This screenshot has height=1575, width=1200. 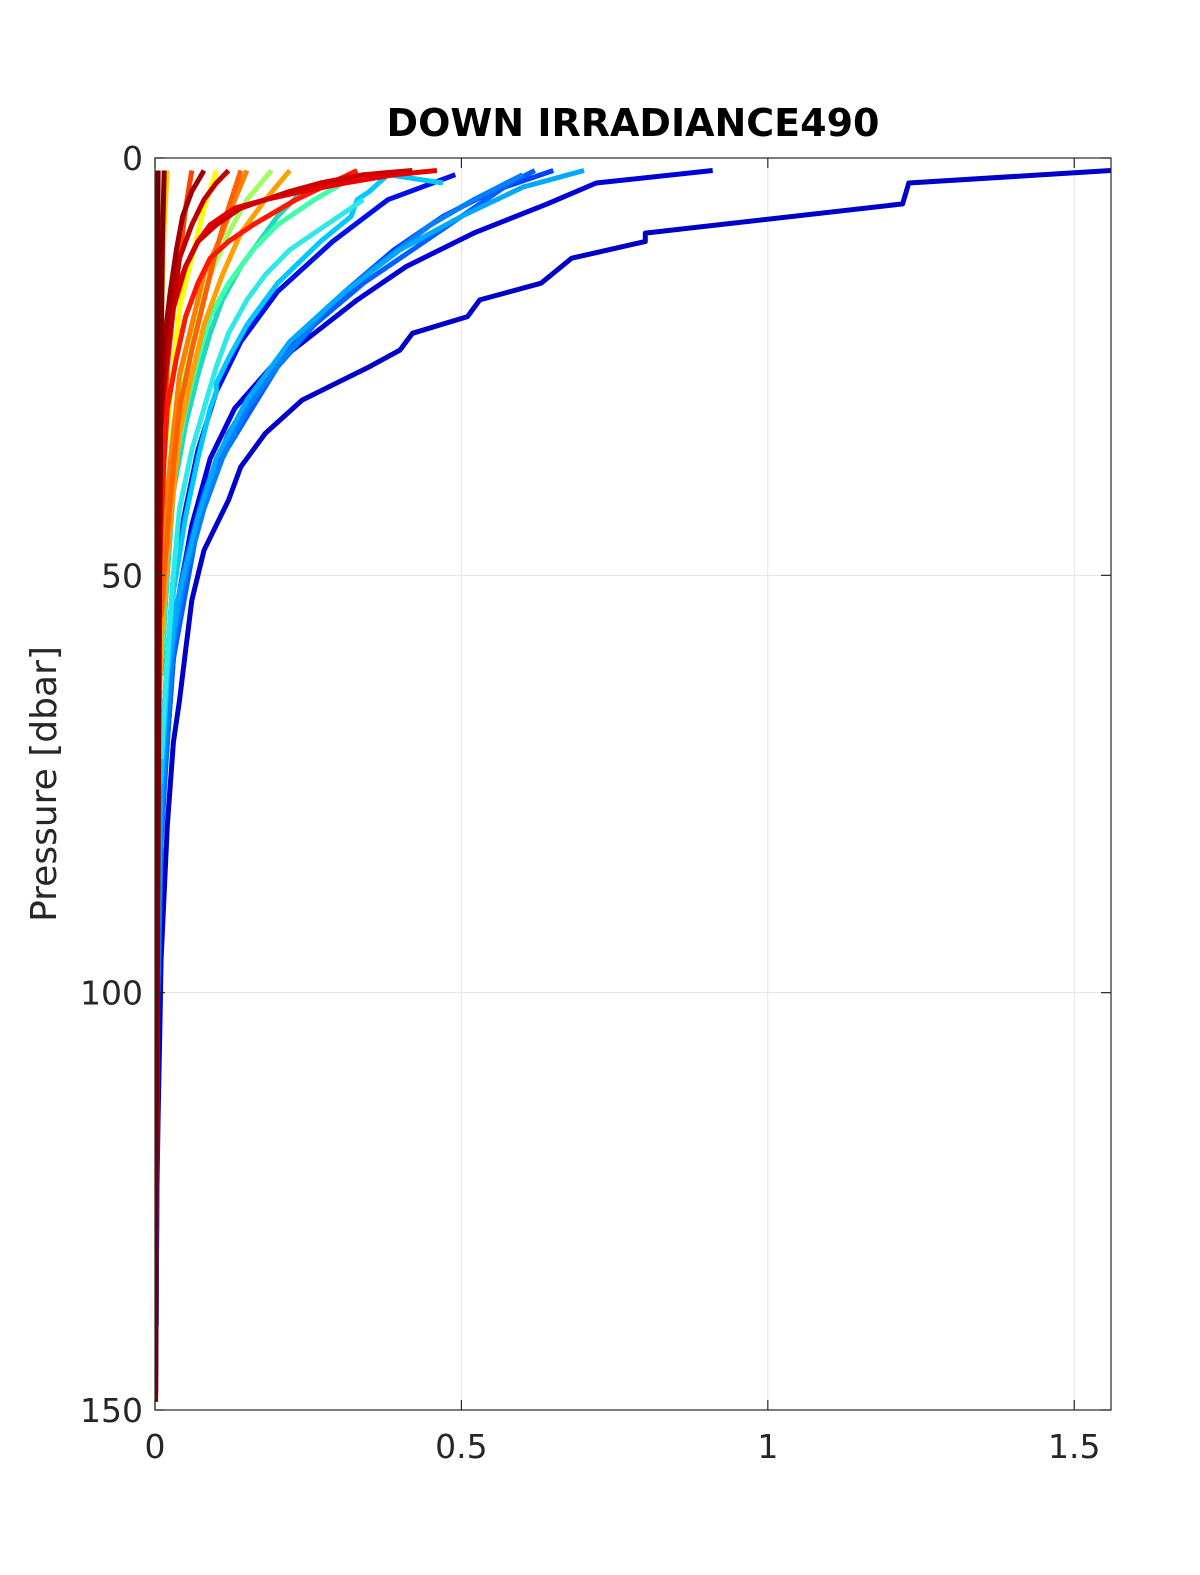 I want to click on x-tick-label: 0, so click(x=155, y=1446).